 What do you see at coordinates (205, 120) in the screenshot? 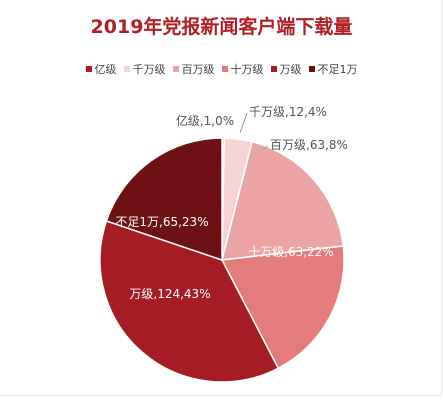
I see `slice-label: 亿级,1,0%` at bounding box center [205, 120].